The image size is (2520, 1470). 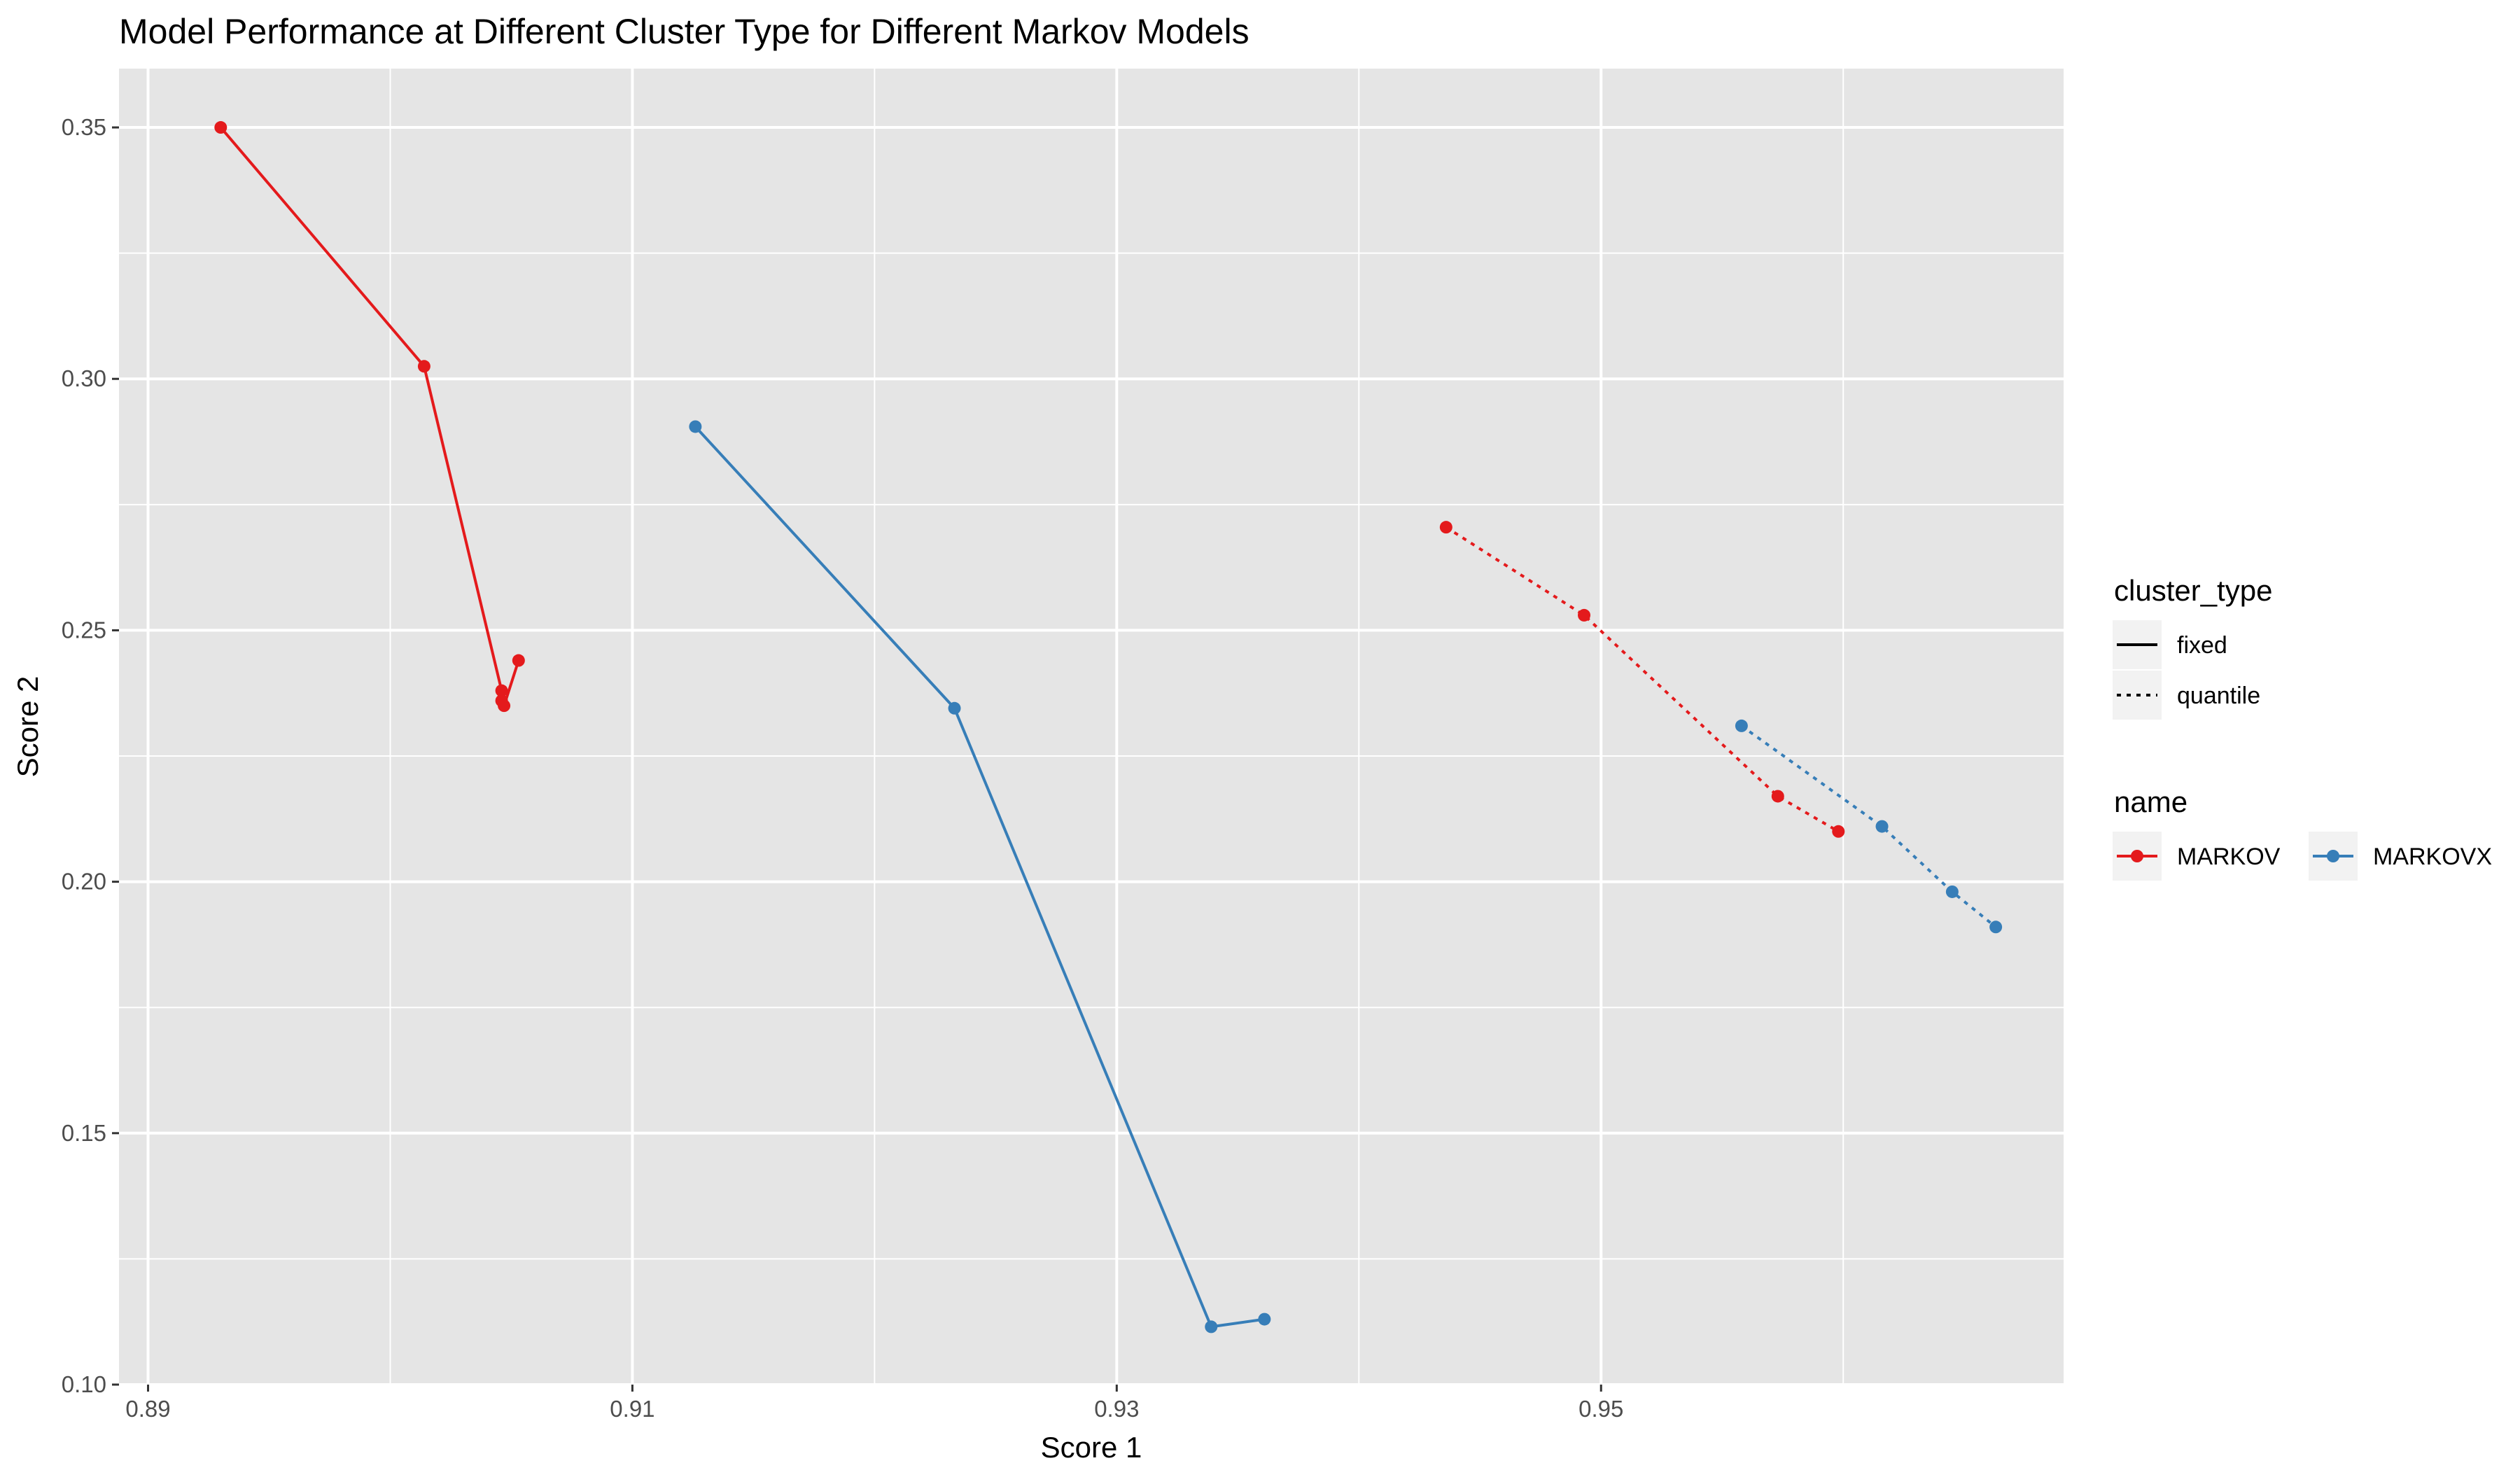 What do you see at coordinates (632, 1409) in the screenshot?
I see `x-tick-label: 0.91` at bounding box center [632, 1409].